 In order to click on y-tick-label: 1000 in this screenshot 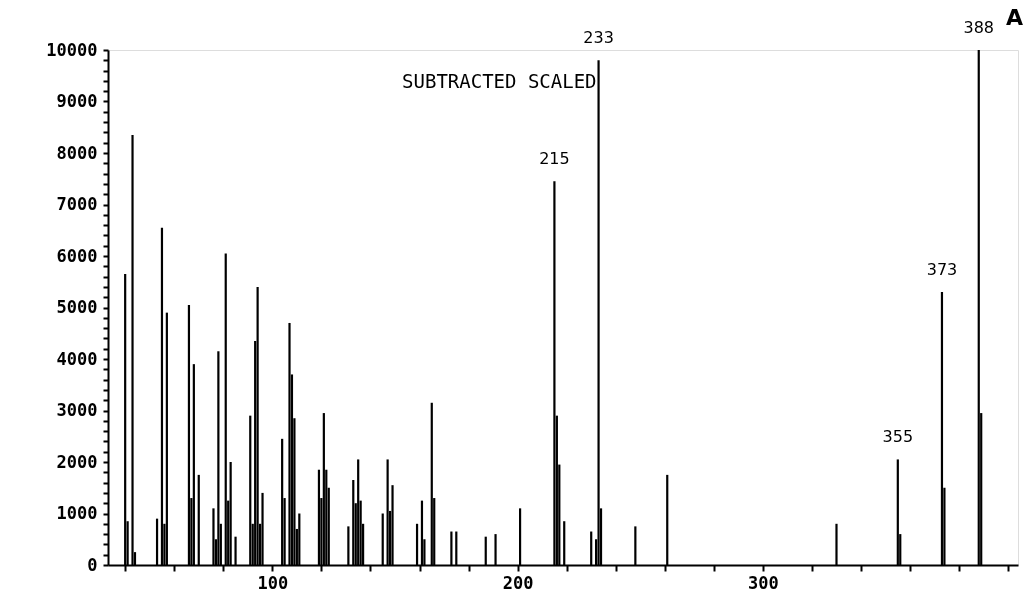, I will do `click(77, 513)`.